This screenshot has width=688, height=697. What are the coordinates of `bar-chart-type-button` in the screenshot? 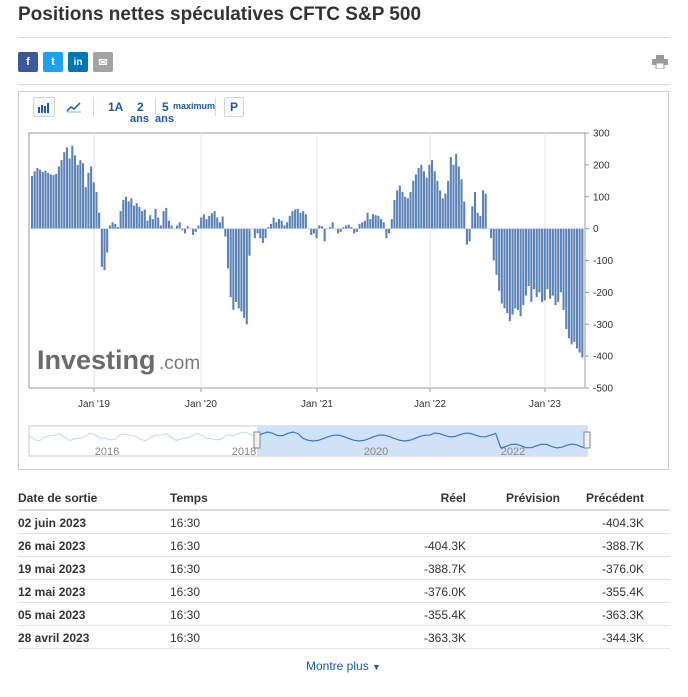 It's located at (44, 107).